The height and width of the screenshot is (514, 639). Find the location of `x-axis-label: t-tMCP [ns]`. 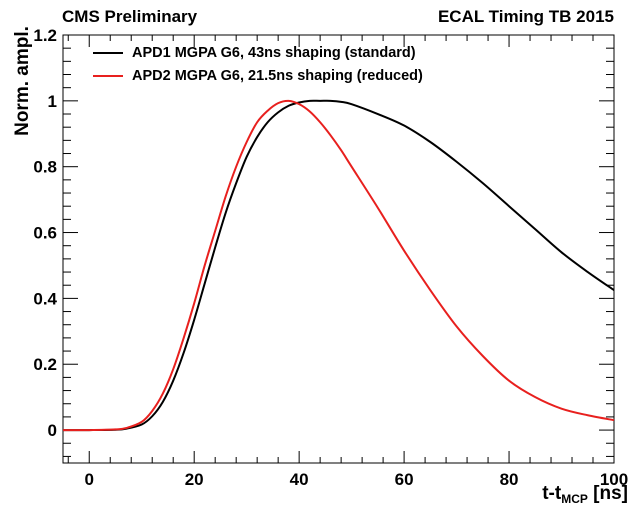

x-axis-label: t-tMCP [ns] is located at coordinates (585, 494).